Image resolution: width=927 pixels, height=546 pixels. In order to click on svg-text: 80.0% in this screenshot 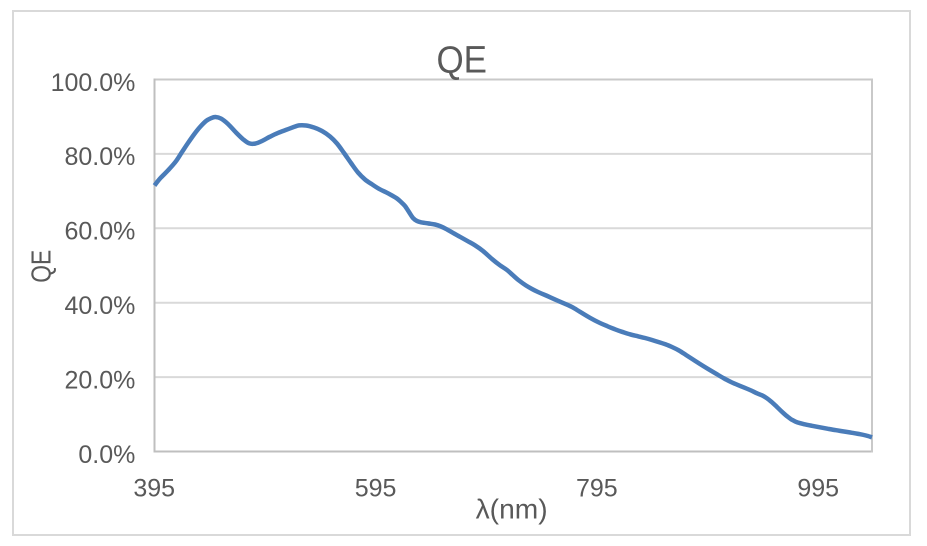, I will do `click(100, 157)`.